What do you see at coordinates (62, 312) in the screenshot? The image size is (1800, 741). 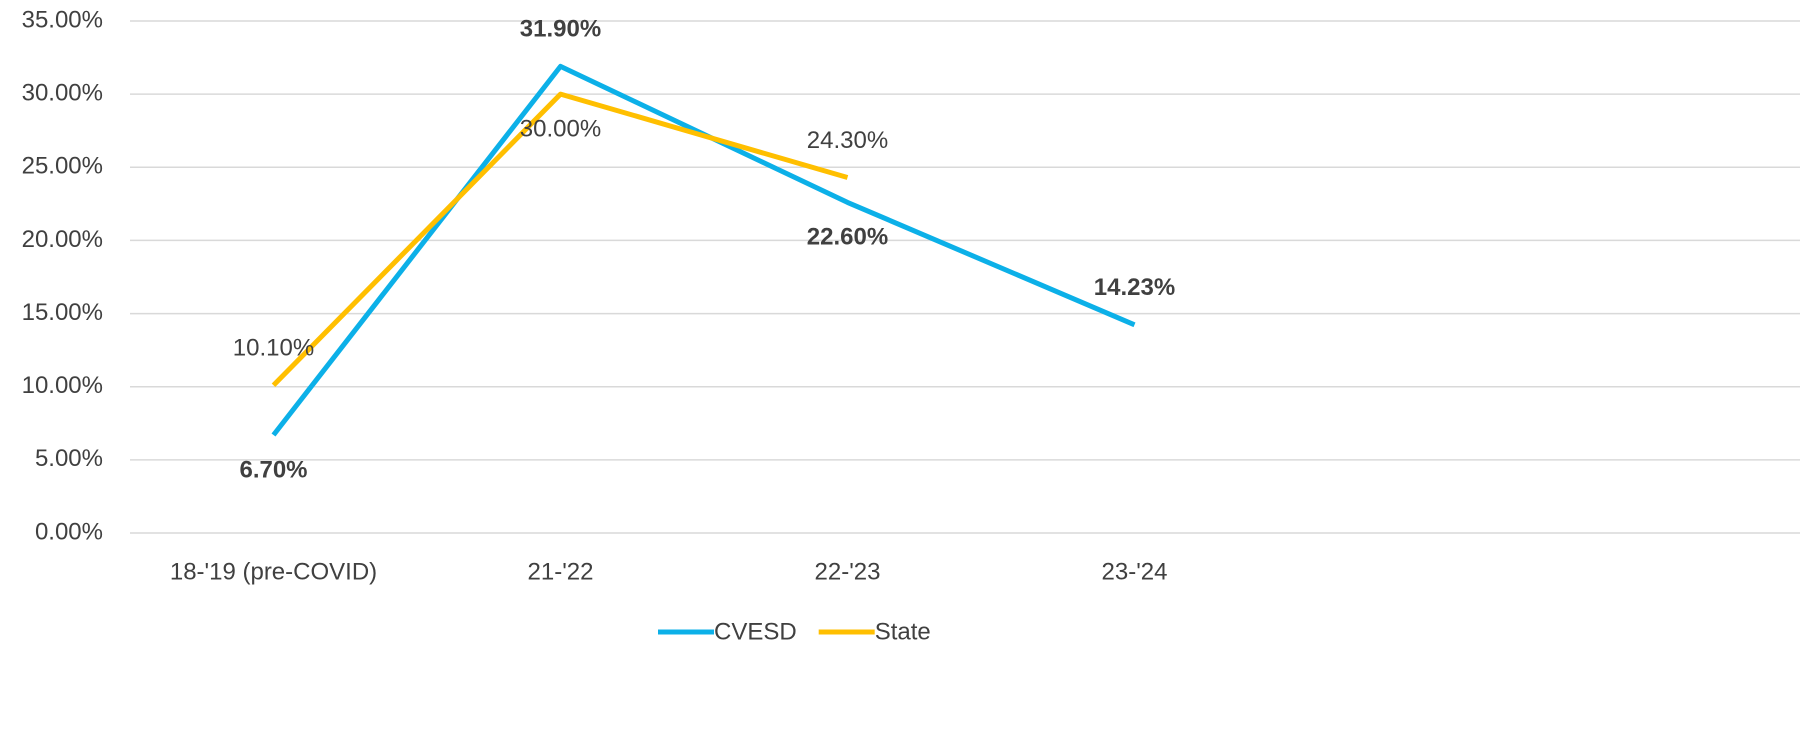 I see `y-tick-label: 15.00%` at bounding box center [62, 312].